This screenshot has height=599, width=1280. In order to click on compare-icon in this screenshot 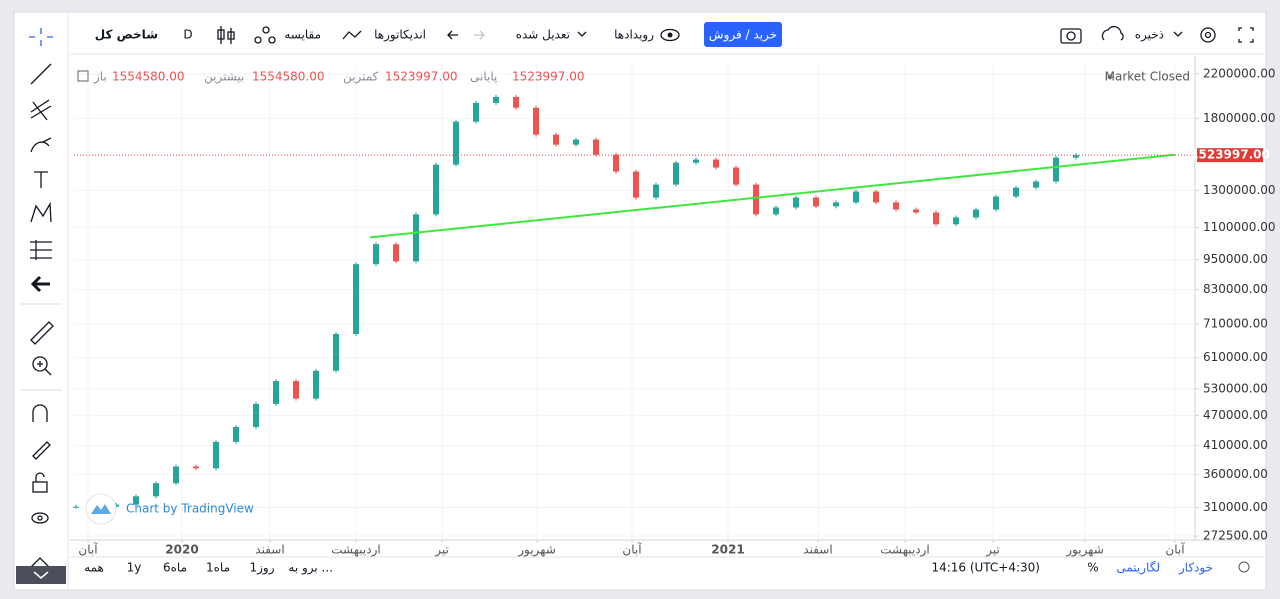, I will do `click(265, 35)`.